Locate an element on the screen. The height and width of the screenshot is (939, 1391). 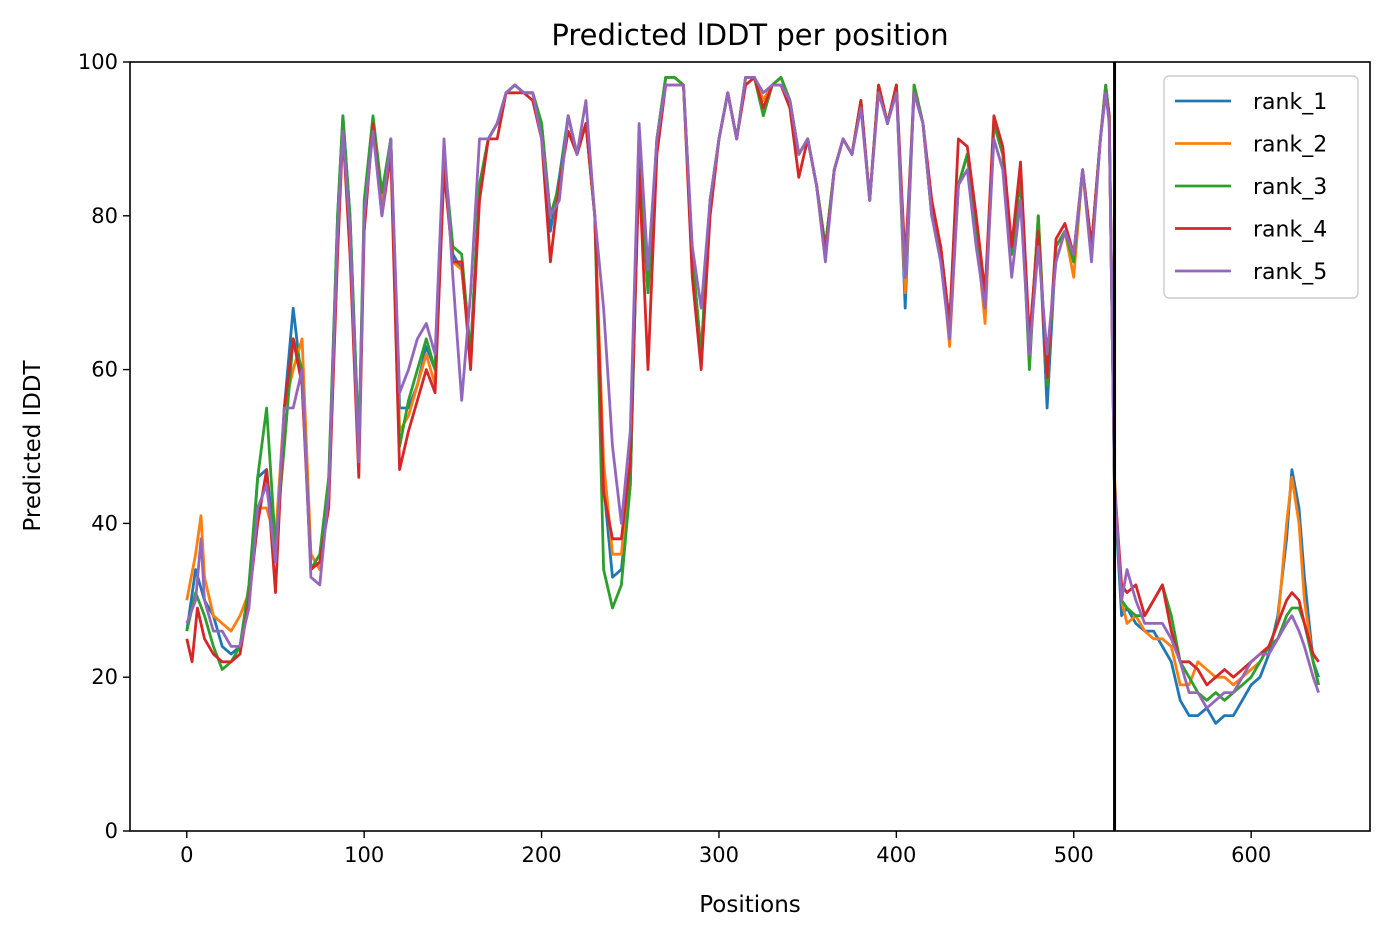
legend-label-rank_3: rank_3 is located at coordinates (1290, 187).